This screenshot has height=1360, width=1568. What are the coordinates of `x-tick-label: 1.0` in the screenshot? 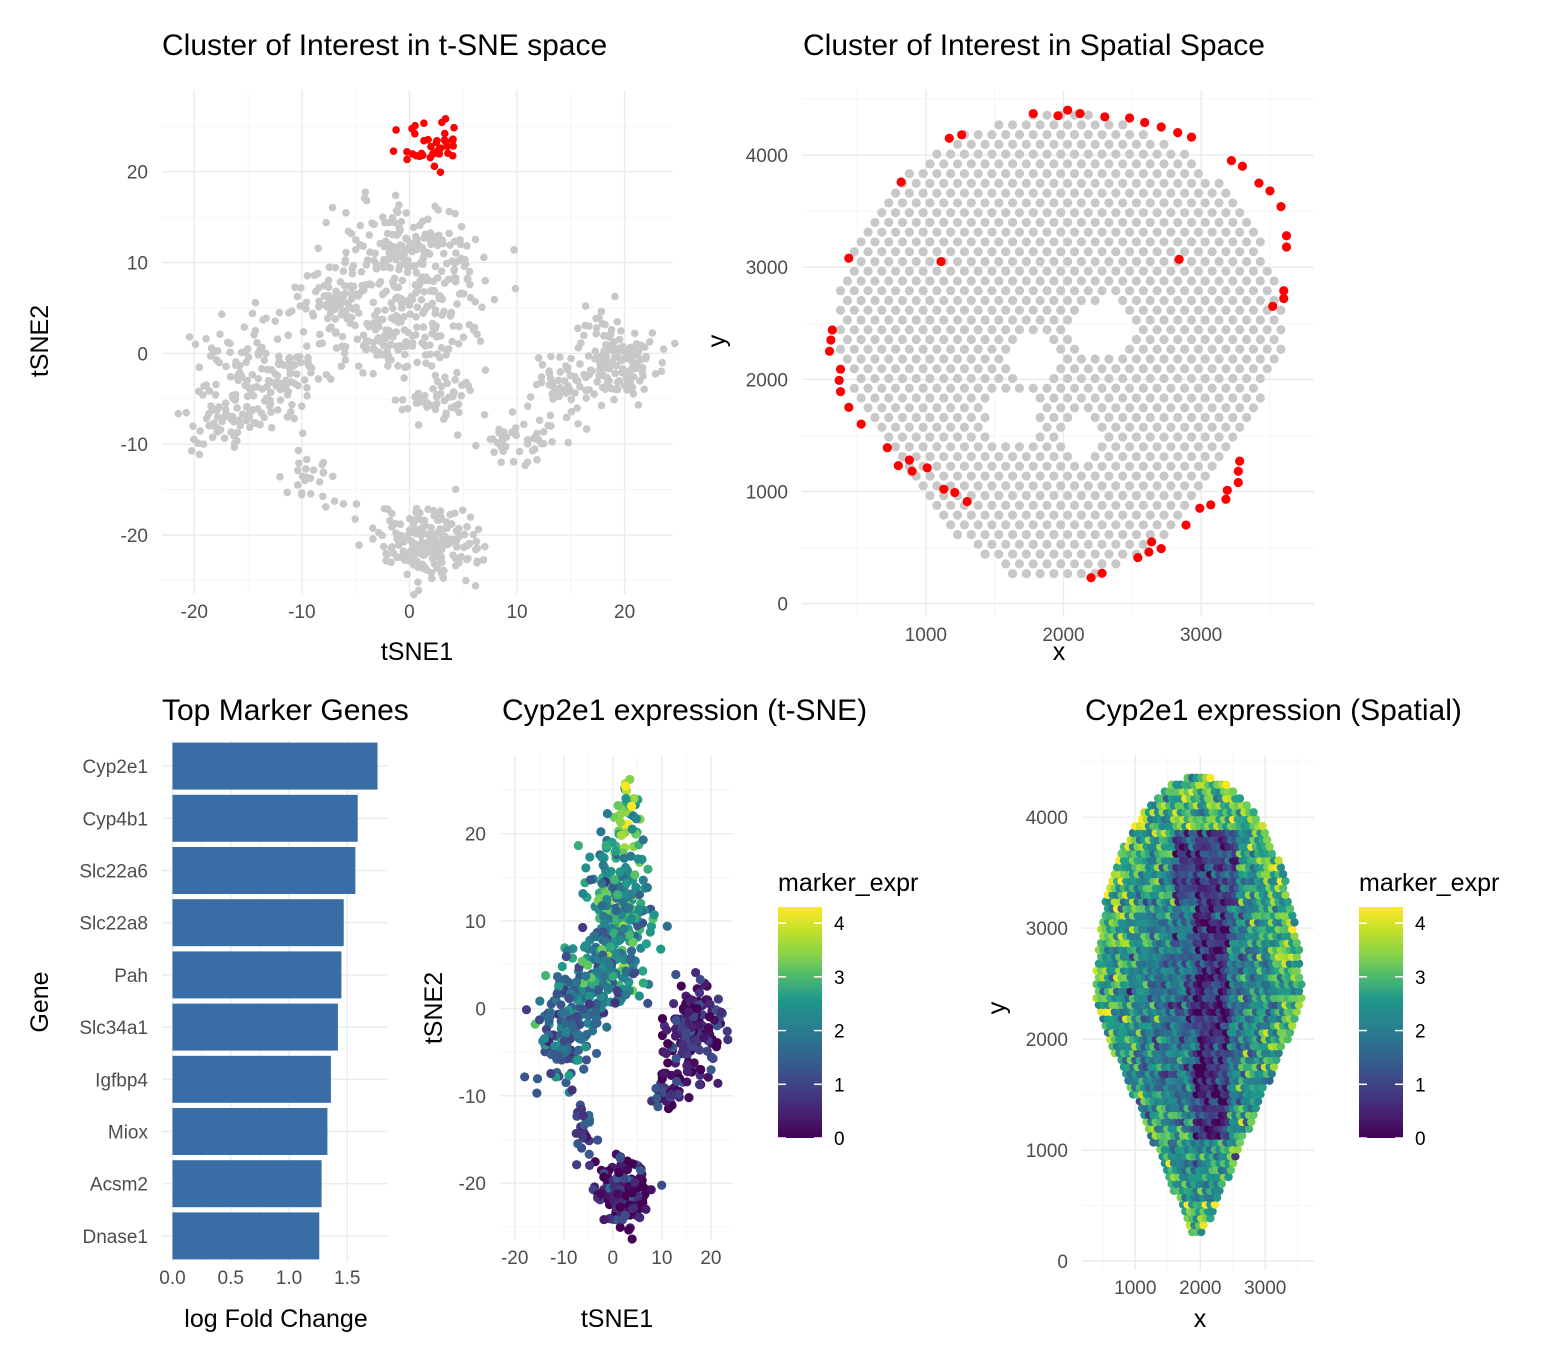 It's located at (289, 1278).